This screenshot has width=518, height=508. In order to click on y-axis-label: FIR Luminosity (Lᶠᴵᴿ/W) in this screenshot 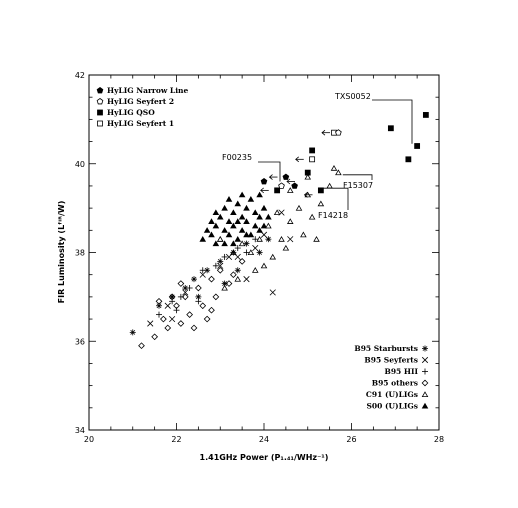, I will do `click(61, 252)`.